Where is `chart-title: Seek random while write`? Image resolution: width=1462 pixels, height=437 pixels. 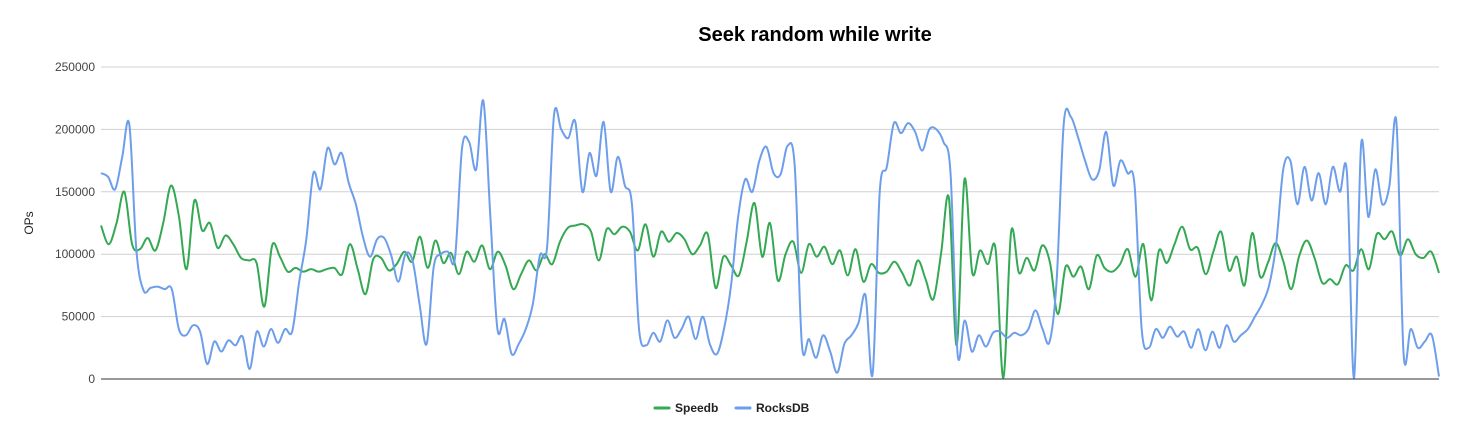
chart-title: Seek random while write is located at coordinates (814, 35).